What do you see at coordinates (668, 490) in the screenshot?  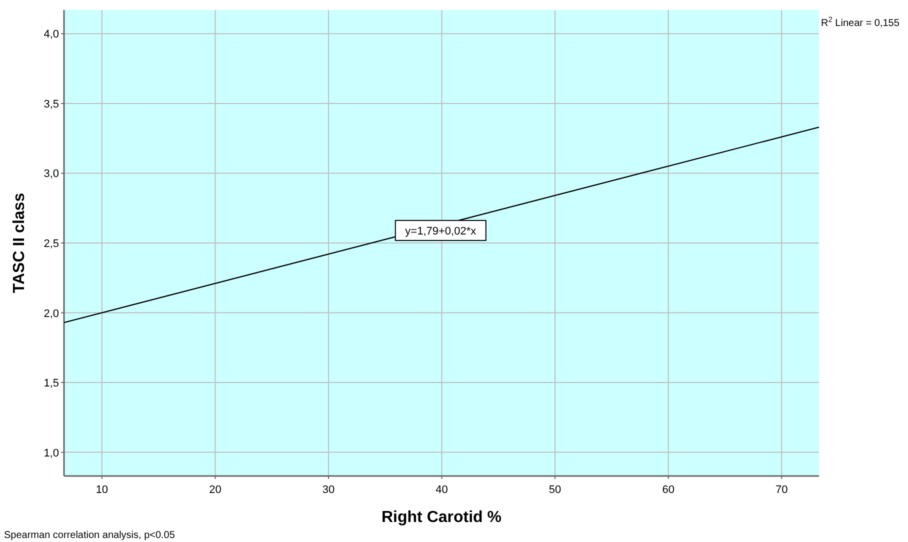 I see `x-tick-label: 60` at bounding box center [668, 490].